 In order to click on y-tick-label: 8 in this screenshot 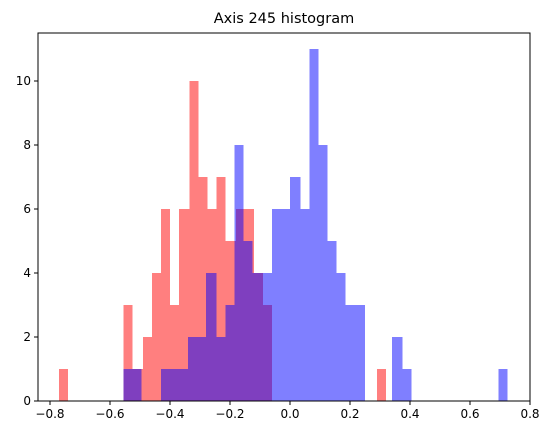, I will do `click(27, 145)`.